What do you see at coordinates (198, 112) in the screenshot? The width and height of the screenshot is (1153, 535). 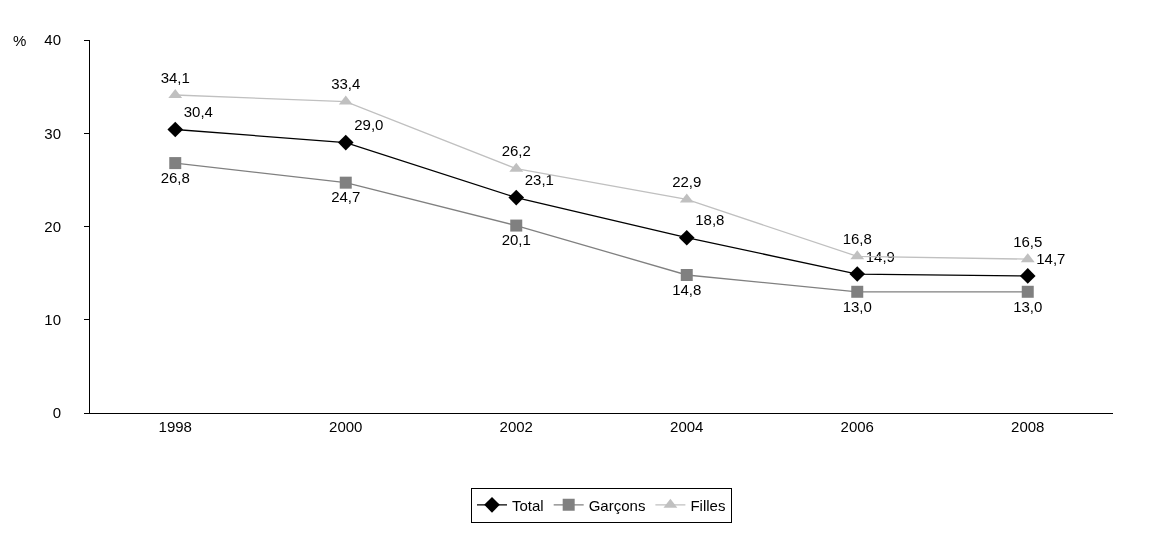 I see `data-label: 30,4` at bounding box center [198, 112].